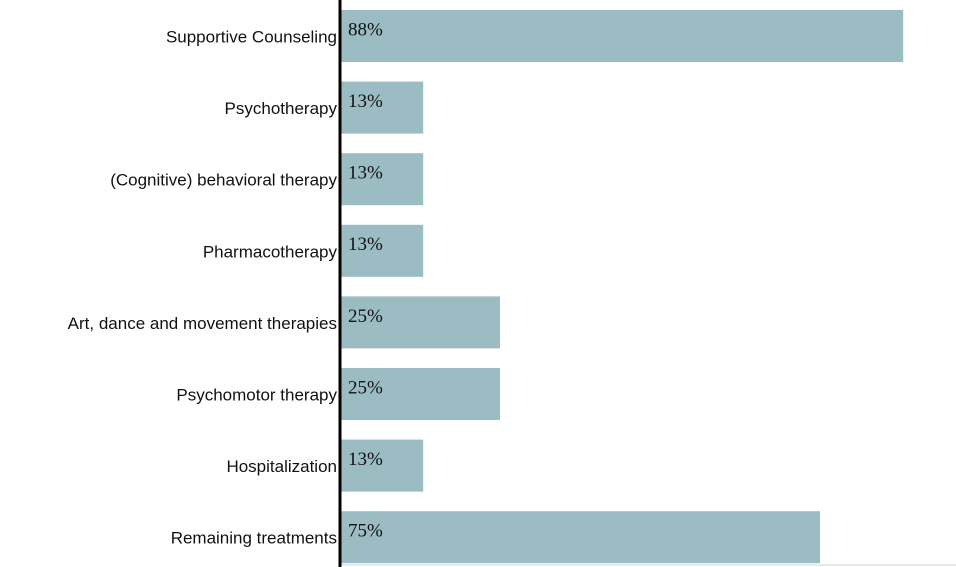 This screenshot has height=567, width=956. Describe the element at coordinates (254, 538) in the screenshot. I see `category-label: Remaining treatments` at that location.